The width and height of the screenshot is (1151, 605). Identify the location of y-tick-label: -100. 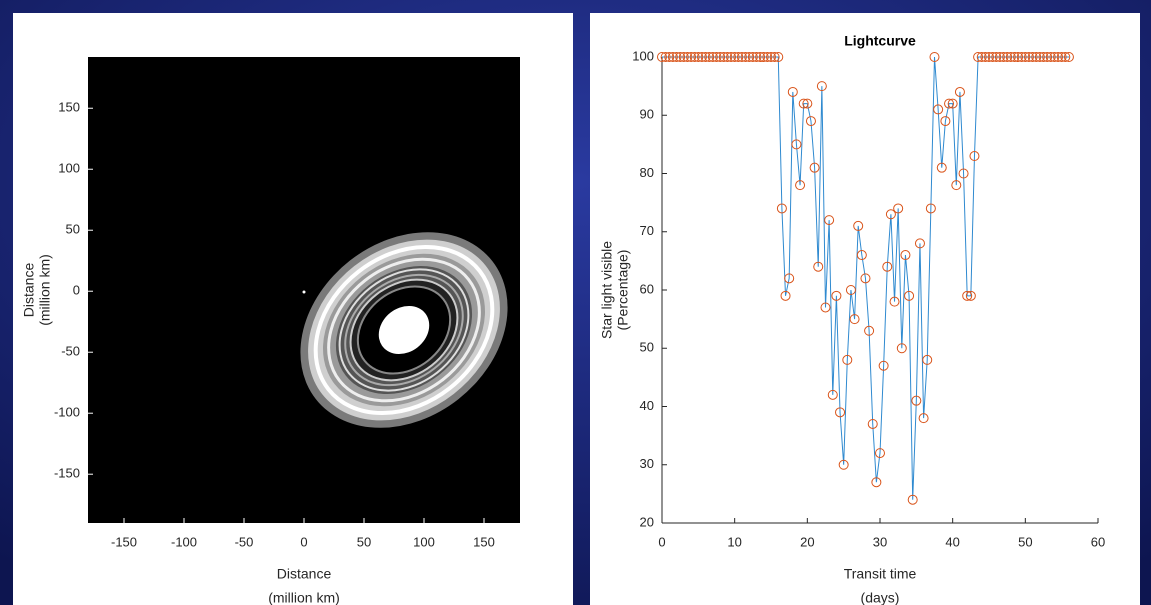
(67, 412).